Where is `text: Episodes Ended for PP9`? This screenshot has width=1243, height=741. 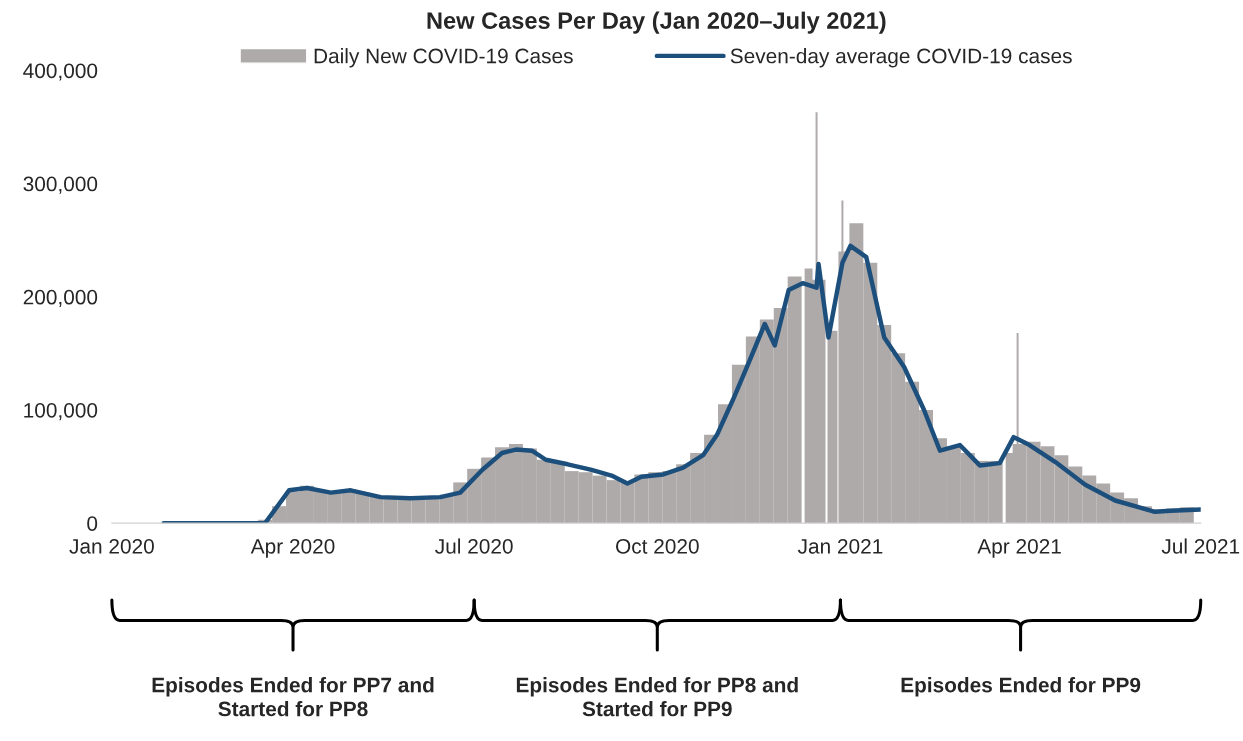 text: Episodes Ended for PP9 is located at coordinates (1021, 687).